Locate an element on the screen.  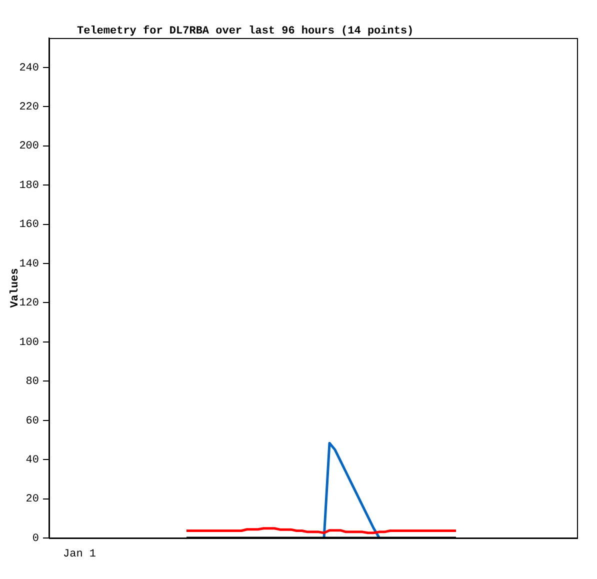
text: Jan 1 is located at coordinates (79, 554).